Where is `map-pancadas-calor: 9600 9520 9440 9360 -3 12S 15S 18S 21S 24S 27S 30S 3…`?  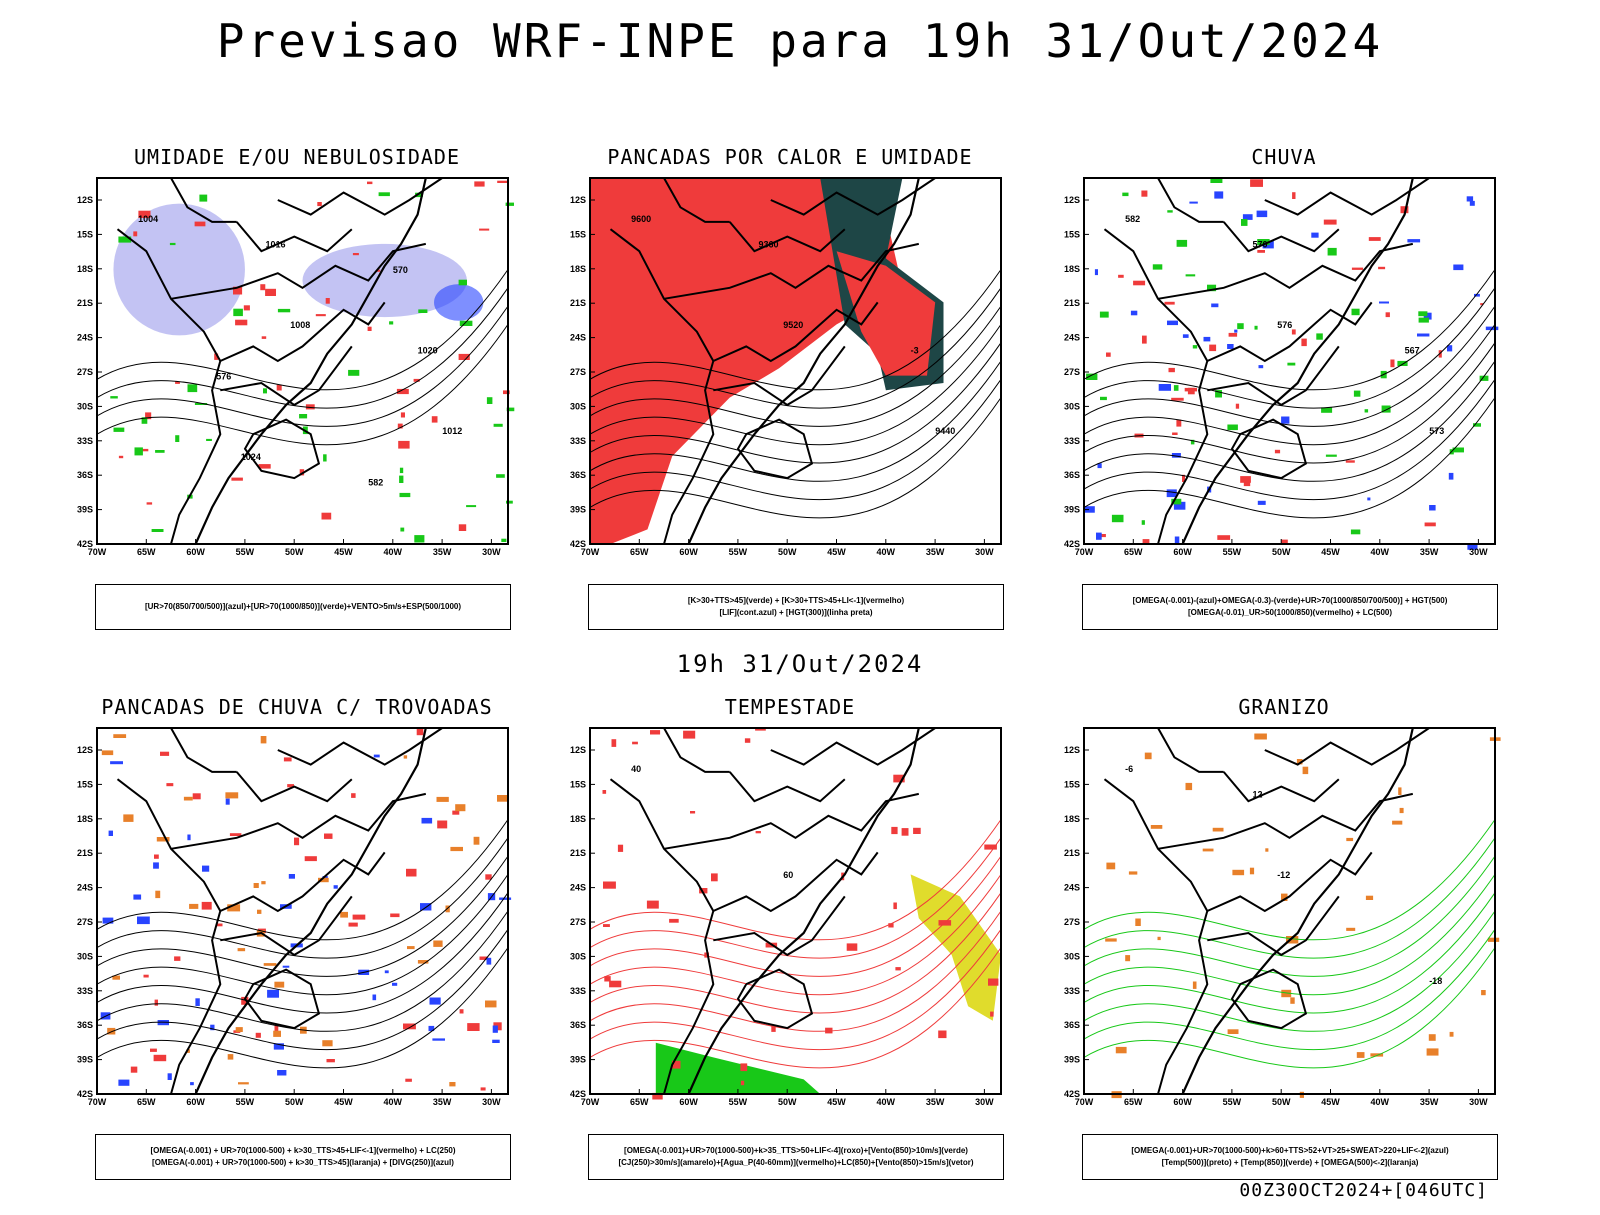 map-pancadas-calor: 9600 9520 9440 9360 -3 12S 15S 18S 21S 24S 27S 30S 3… is located at coordinates (786, 367).